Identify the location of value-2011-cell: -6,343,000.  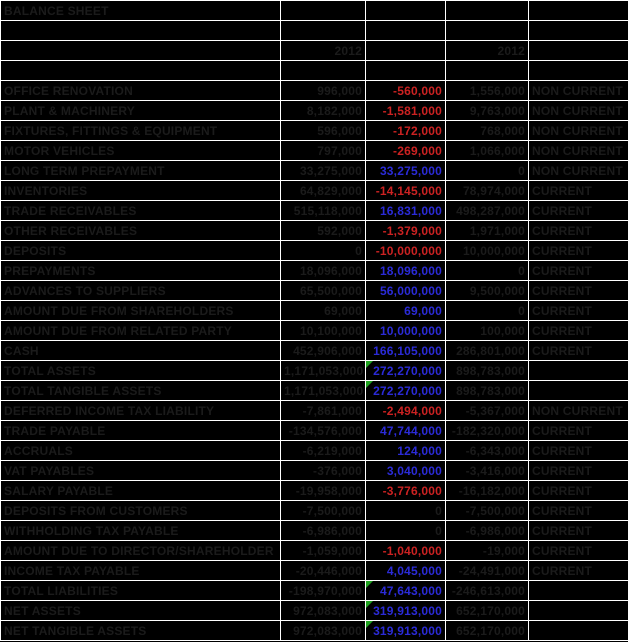
(487, 450).